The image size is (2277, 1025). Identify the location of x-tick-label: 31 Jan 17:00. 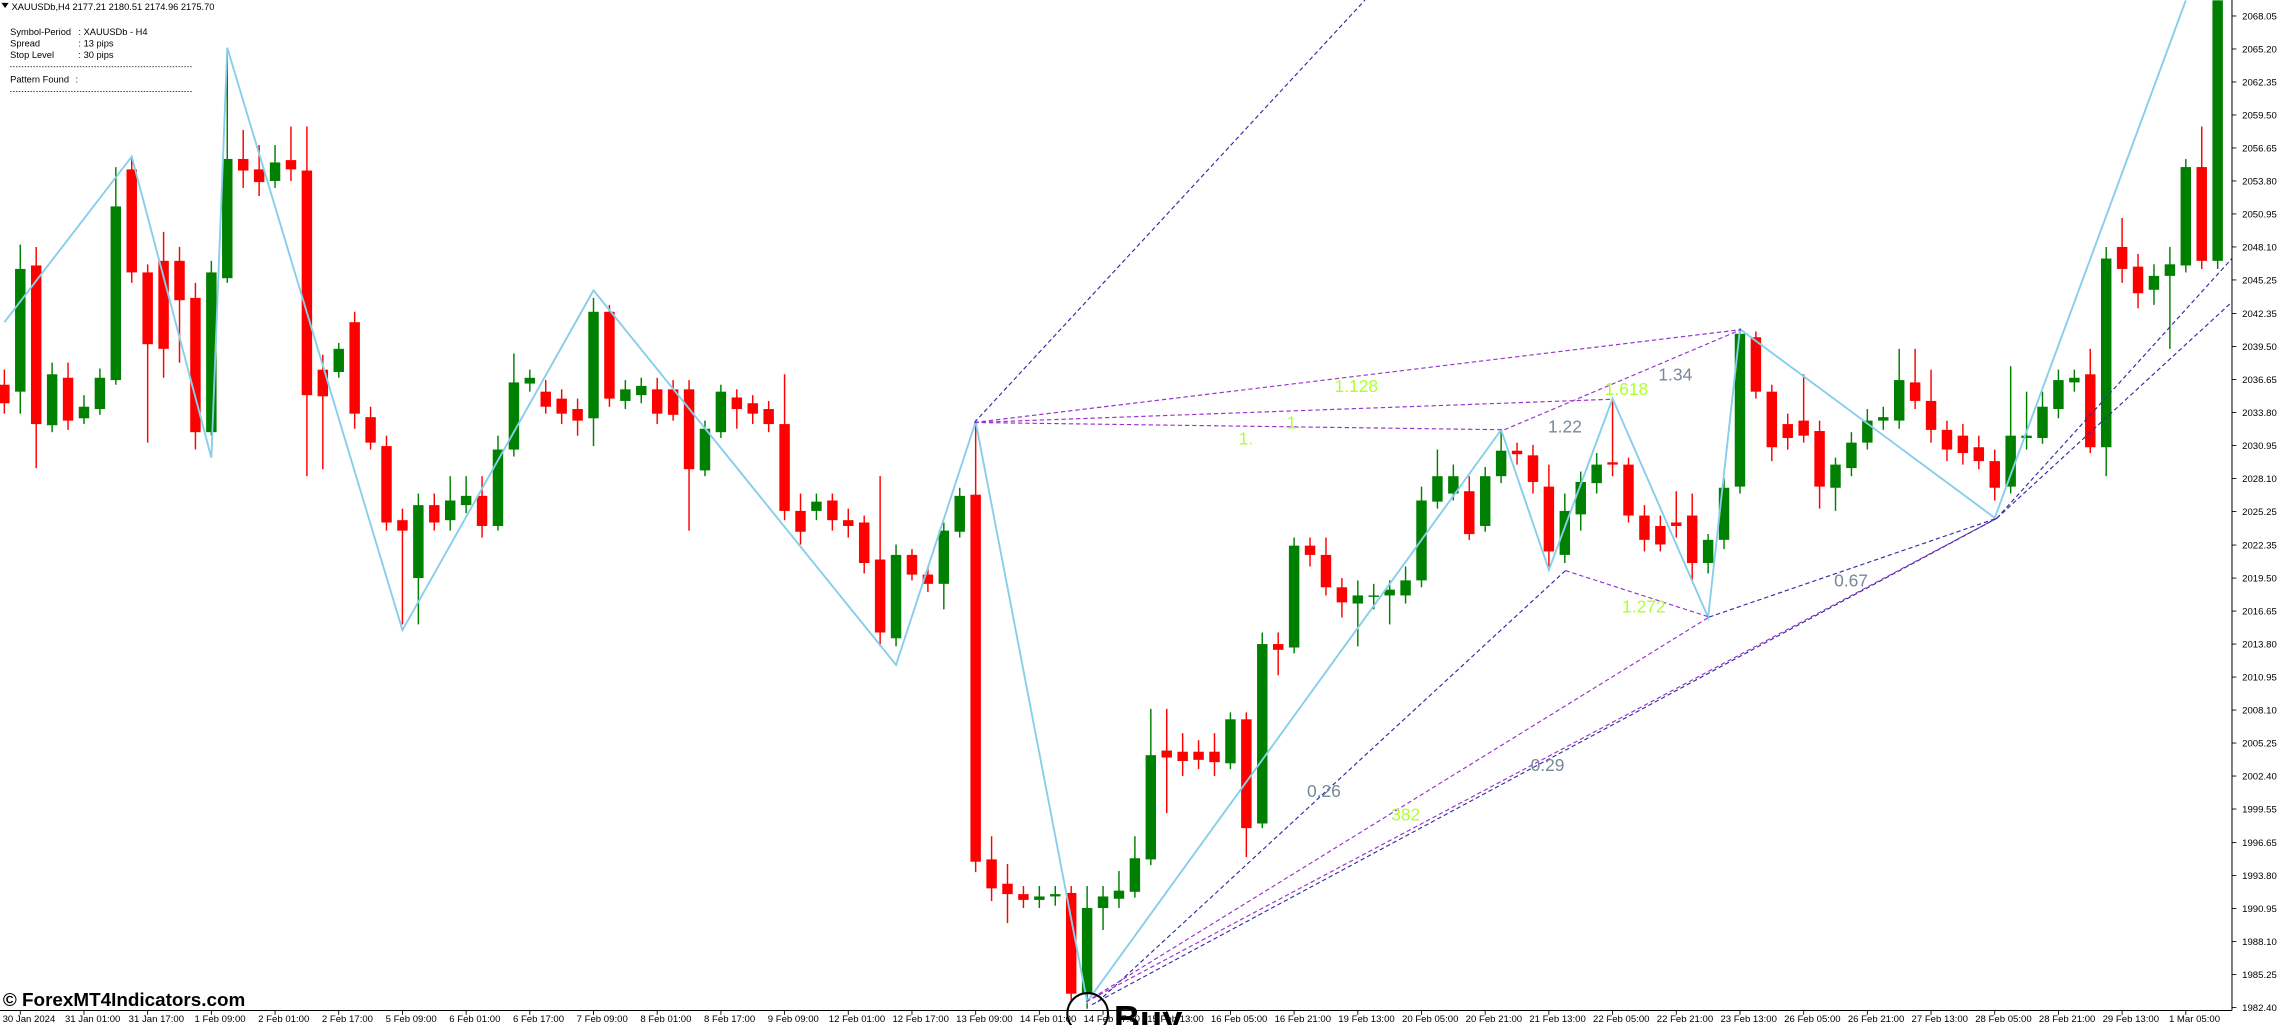
(156, 1019).